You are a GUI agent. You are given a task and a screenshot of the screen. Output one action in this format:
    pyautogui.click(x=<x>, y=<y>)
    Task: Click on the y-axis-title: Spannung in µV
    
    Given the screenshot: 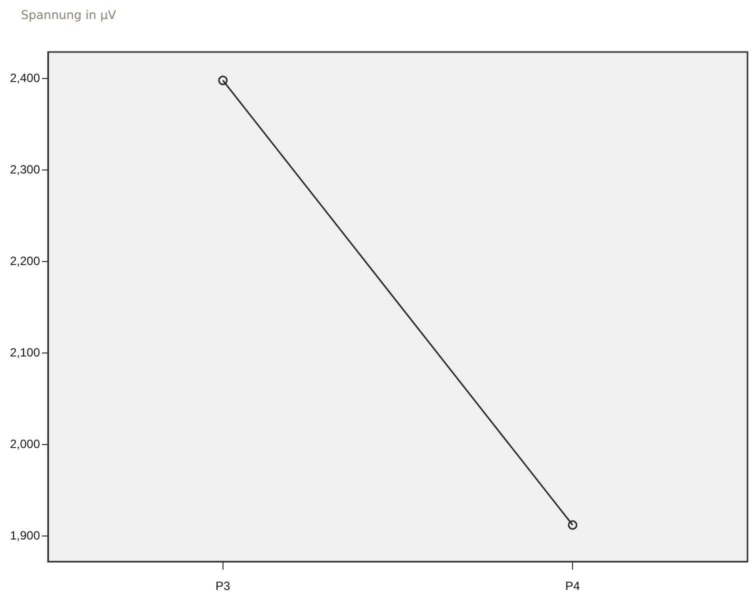 What is the action you would take?
    pyautogui.click(x=68, y=15)
    